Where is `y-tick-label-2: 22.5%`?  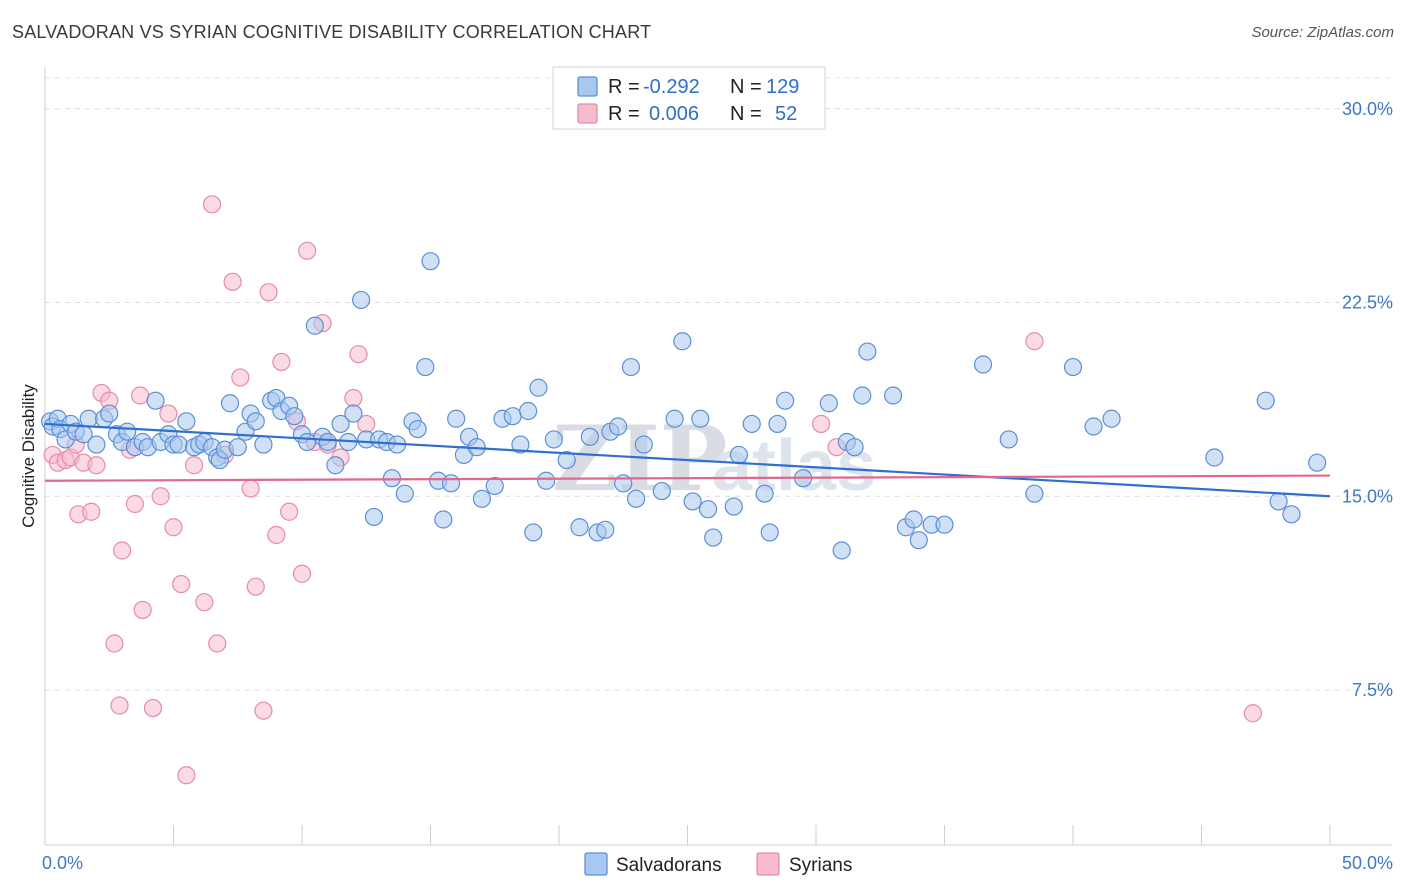
y-tick-label-2: 22.5% is located at coordinates (1367, 303).